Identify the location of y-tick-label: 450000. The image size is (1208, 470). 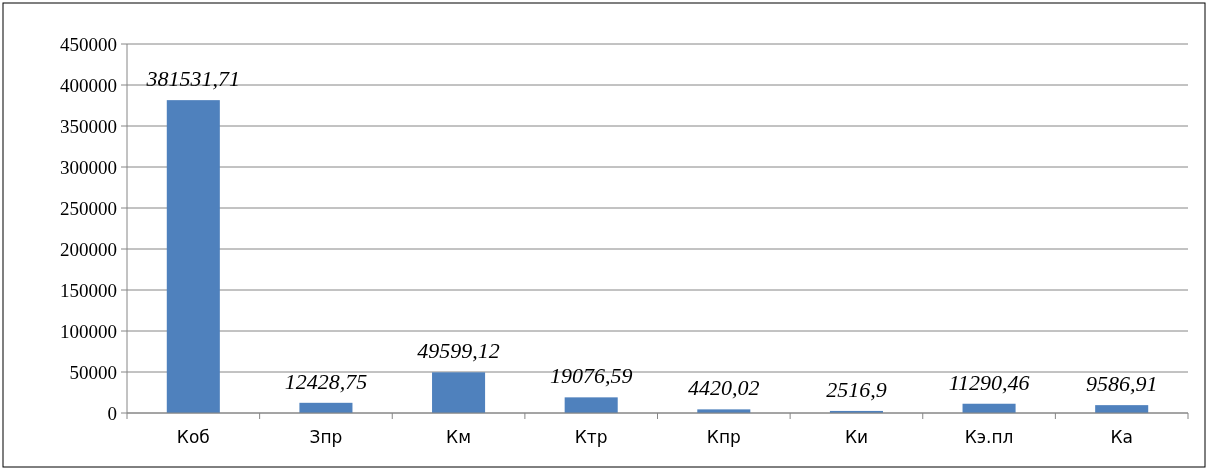
(88, 44).